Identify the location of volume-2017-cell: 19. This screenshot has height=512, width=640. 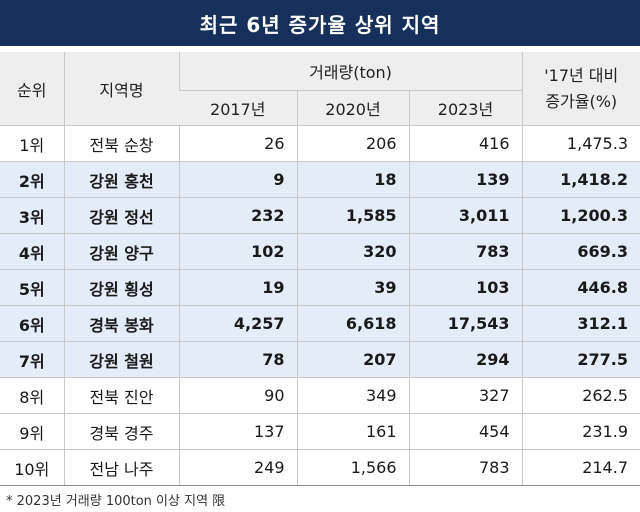
(237, 287).